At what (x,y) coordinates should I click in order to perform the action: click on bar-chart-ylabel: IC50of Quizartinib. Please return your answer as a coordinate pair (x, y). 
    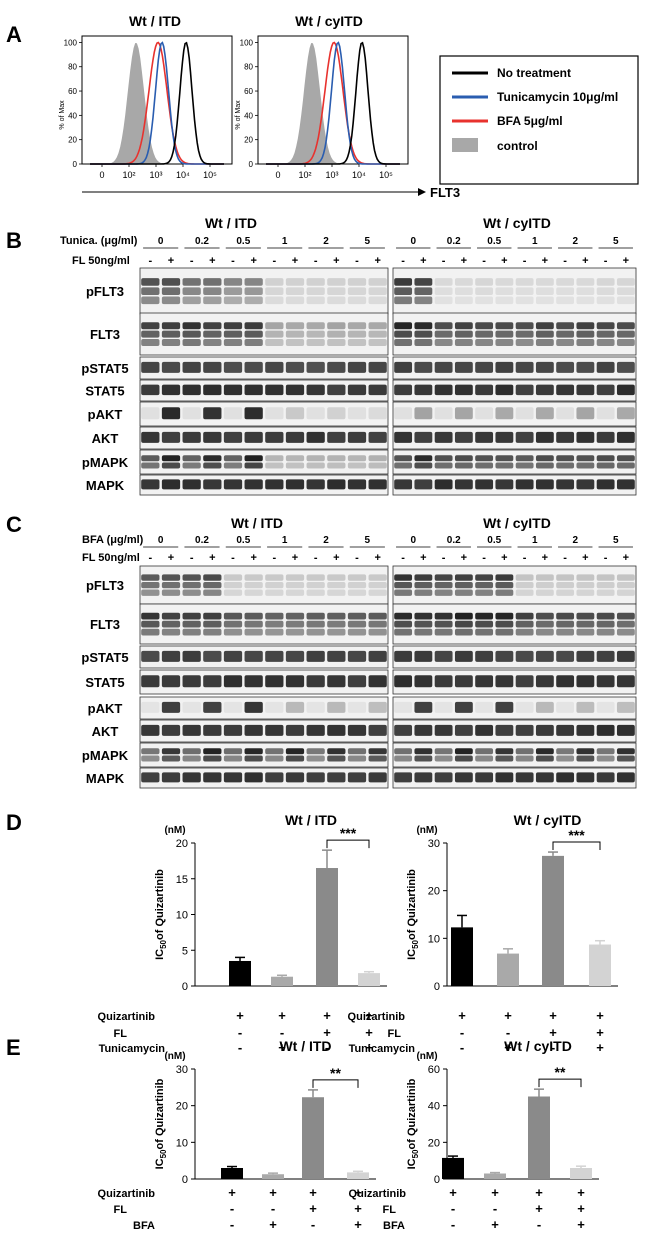
    Looking at the image, I should click on (161, 914).